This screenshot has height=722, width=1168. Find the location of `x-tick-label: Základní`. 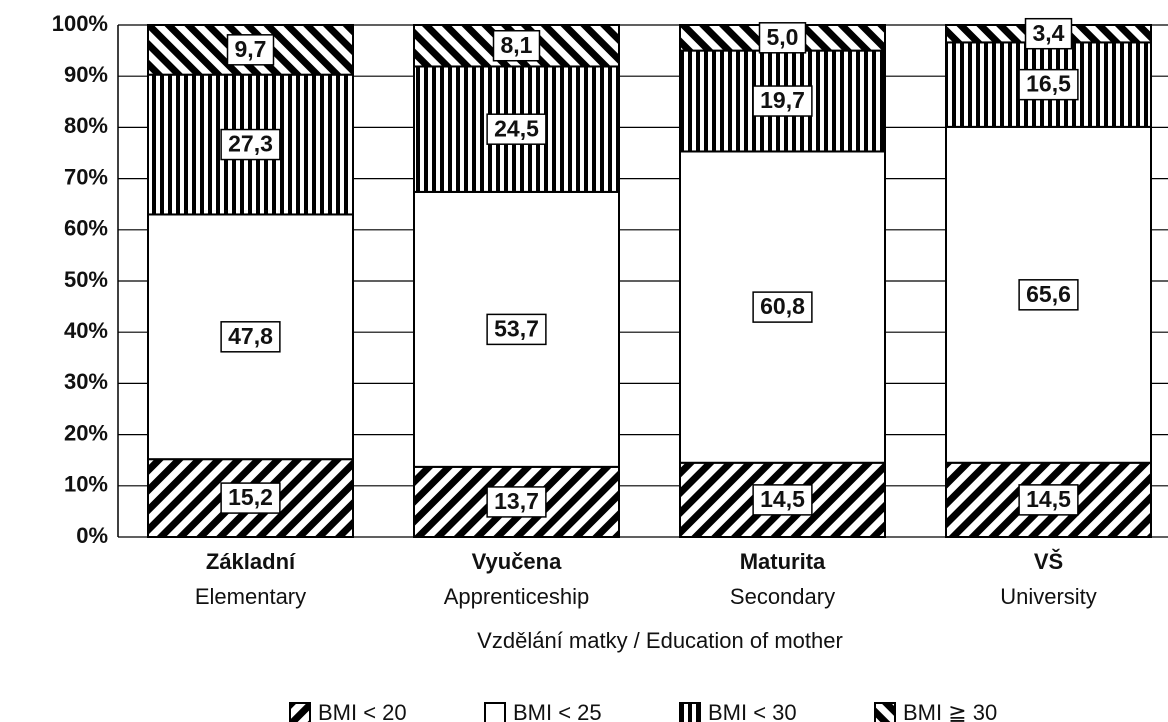

x-tick-label: Základní is located at coordinates (251, 561).